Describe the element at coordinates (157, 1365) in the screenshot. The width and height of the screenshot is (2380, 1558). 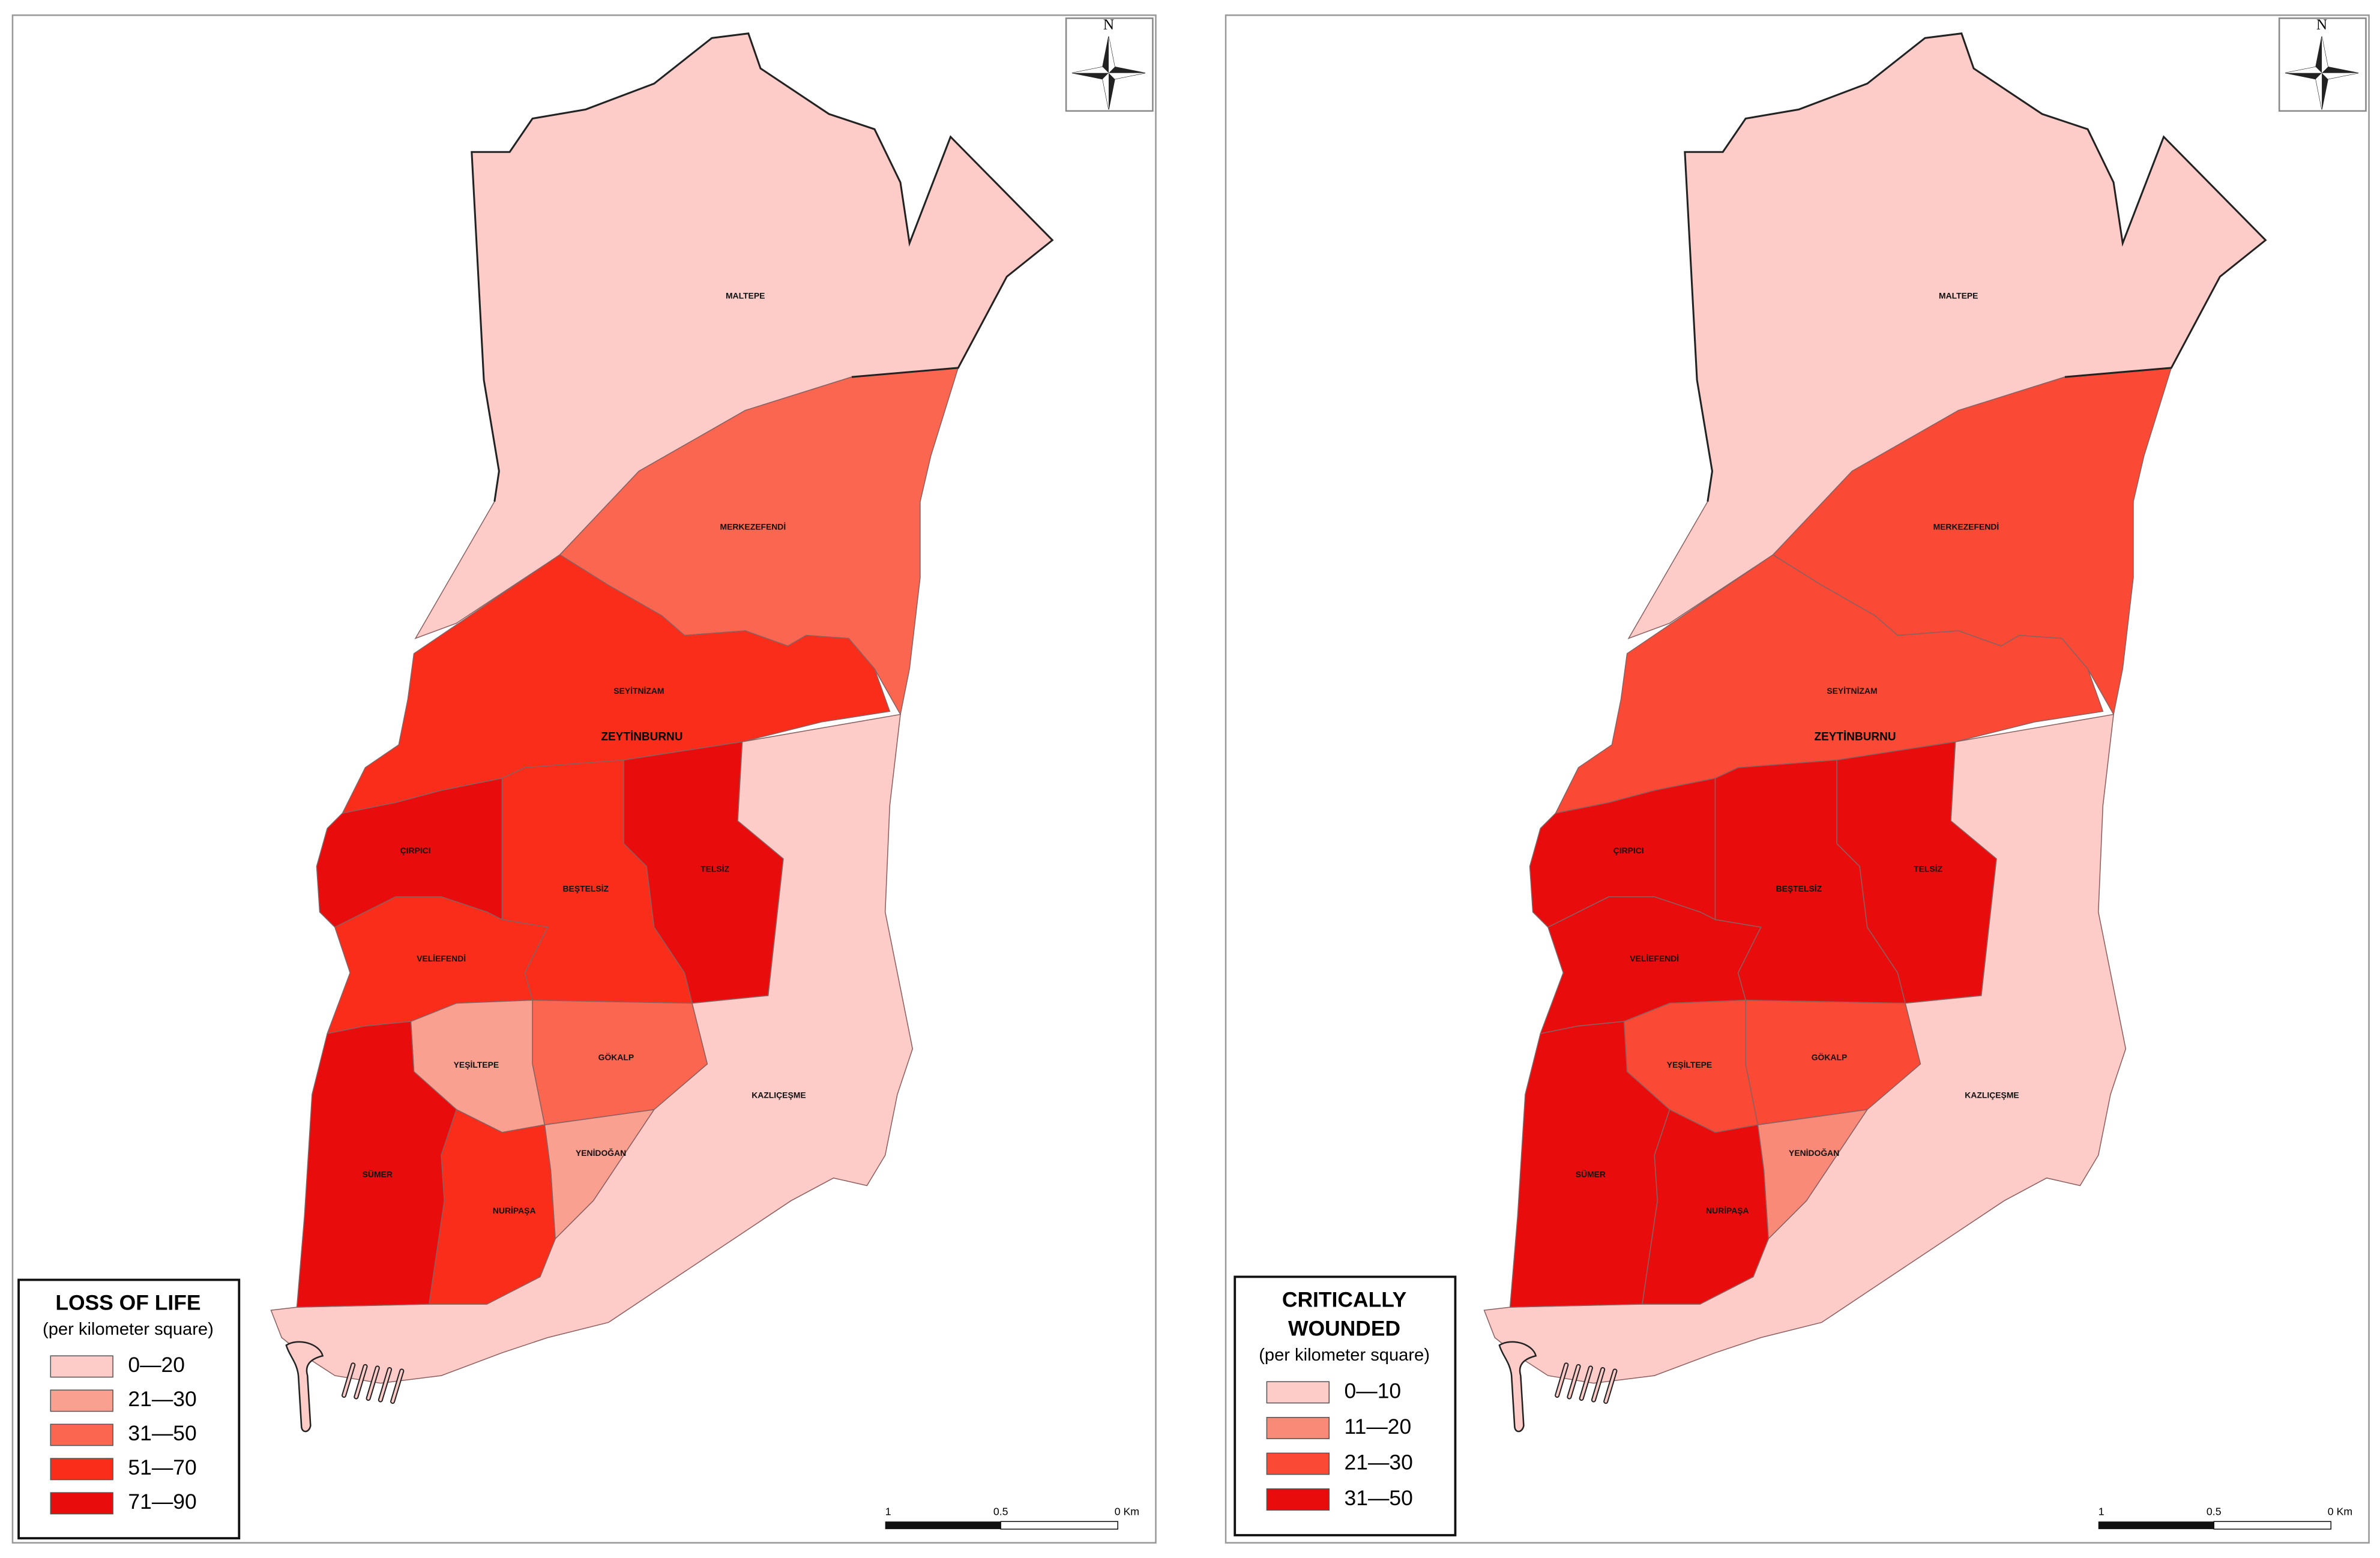
I see `legend-label: 0—20` at that location.